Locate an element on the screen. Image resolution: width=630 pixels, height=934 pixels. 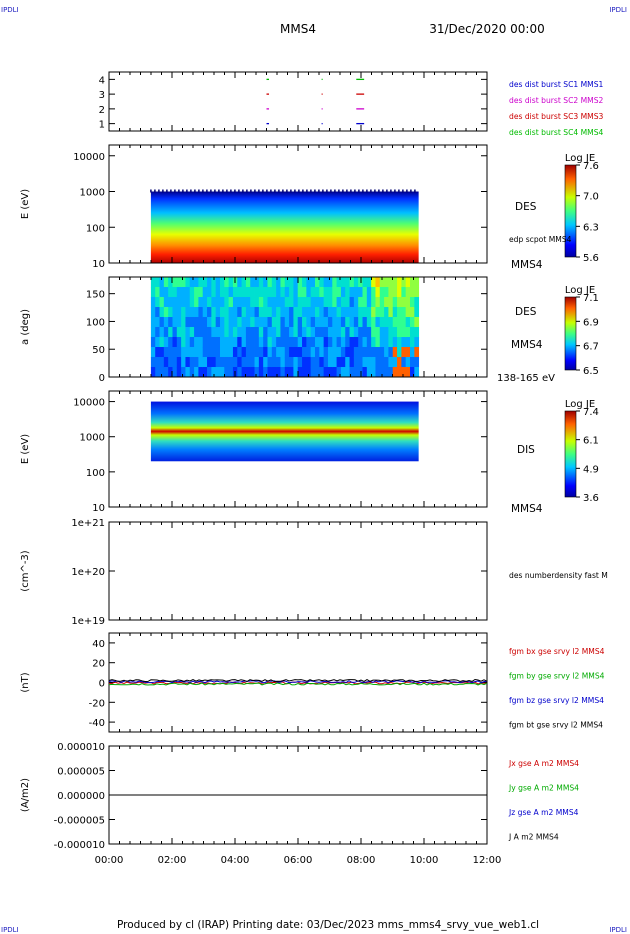
y-tick-label: 40 is located at coordinates (98, 644).